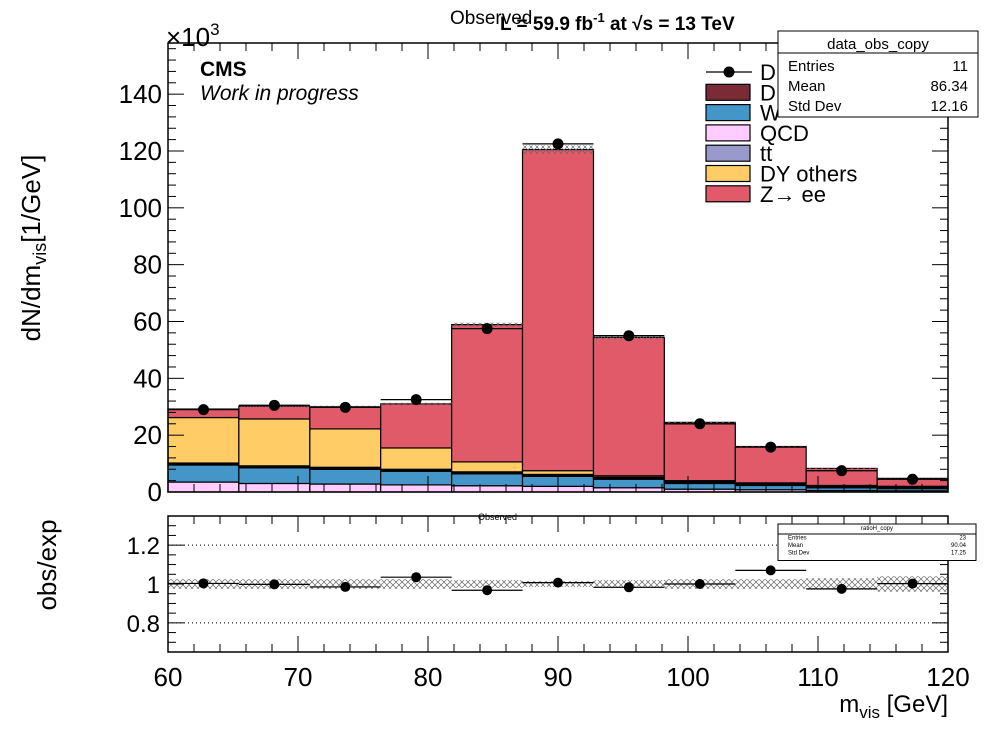  I want to click on legend-label: W, so click(770, 113).